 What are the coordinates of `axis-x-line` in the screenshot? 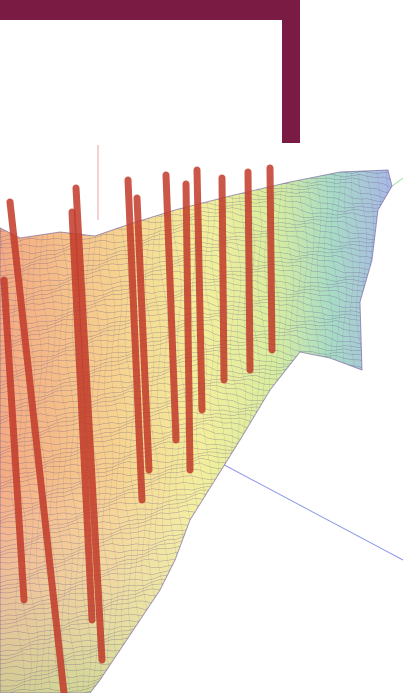 It's located at (308, 510).